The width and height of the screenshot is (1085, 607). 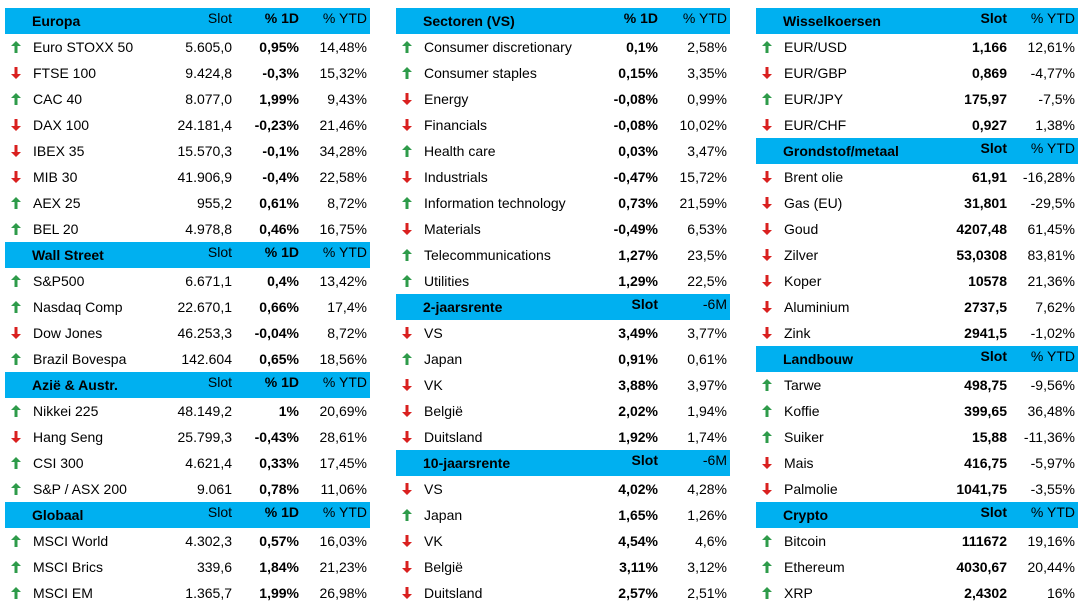 I want to click on row-value: 1,29%, so click(x=638, y=281).